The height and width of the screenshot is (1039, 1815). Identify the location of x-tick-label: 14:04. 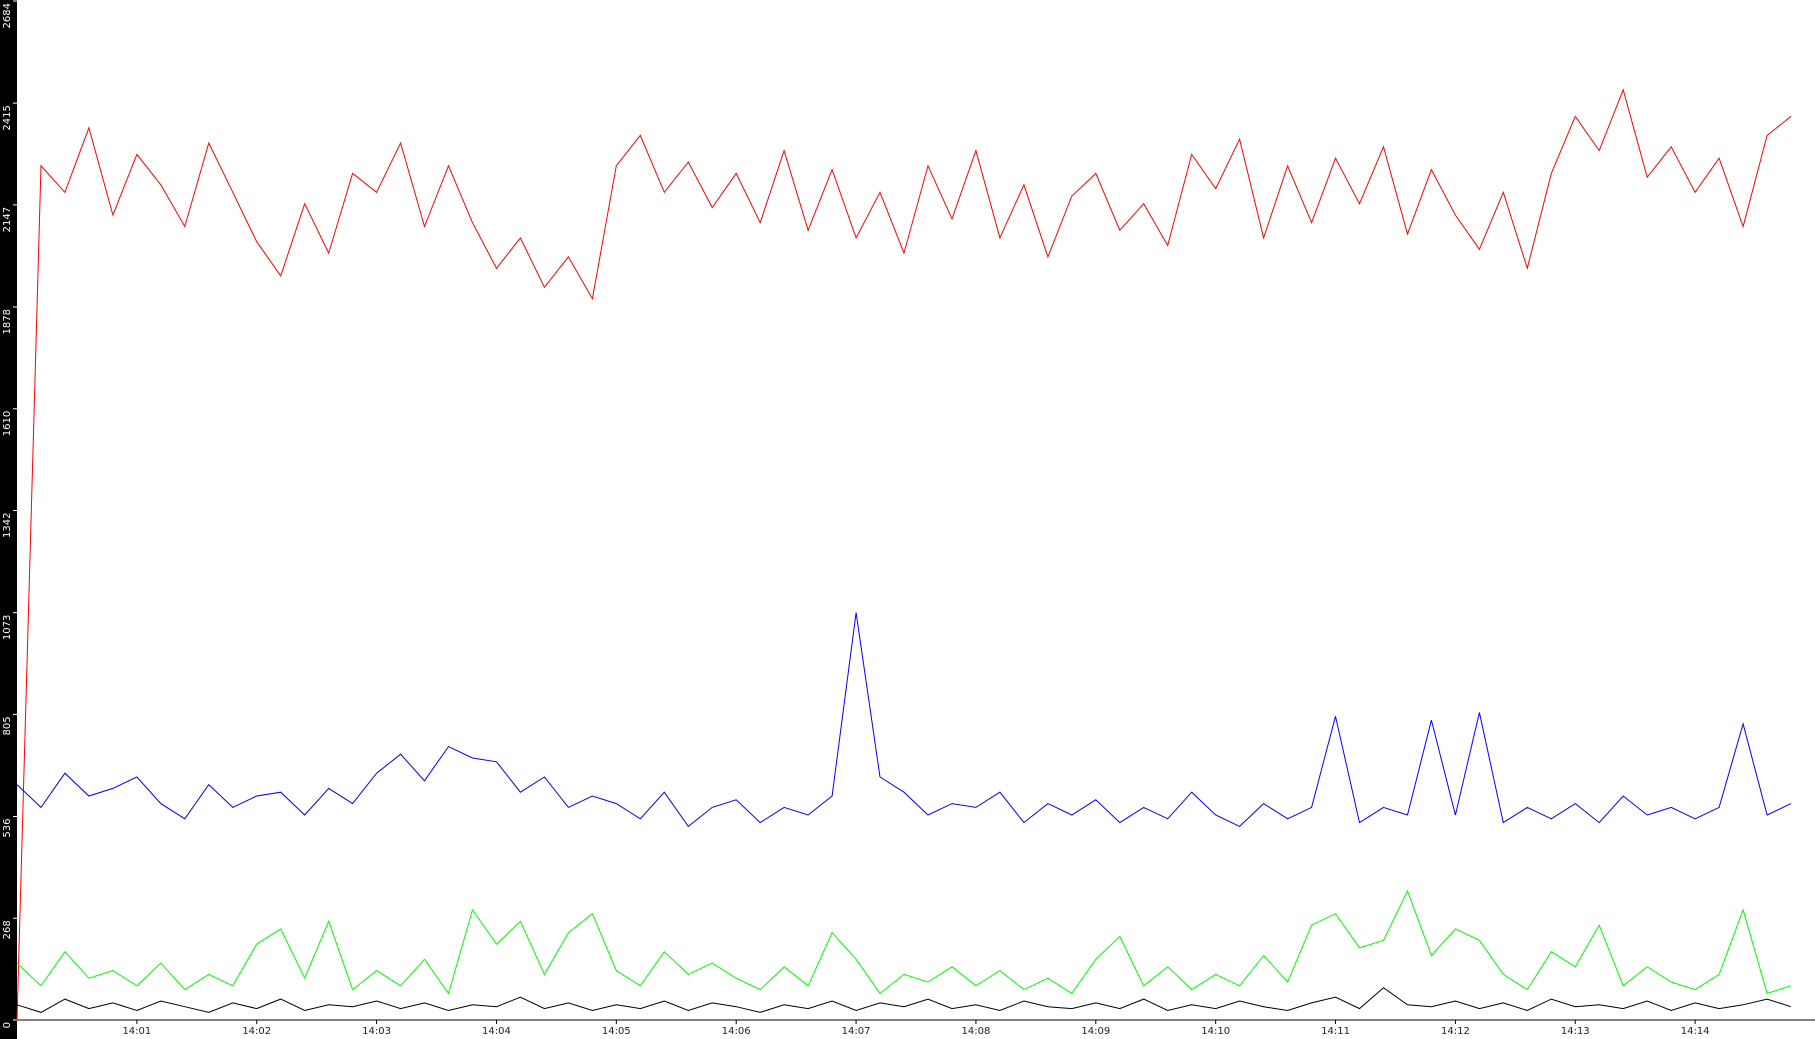
(496, 1031).